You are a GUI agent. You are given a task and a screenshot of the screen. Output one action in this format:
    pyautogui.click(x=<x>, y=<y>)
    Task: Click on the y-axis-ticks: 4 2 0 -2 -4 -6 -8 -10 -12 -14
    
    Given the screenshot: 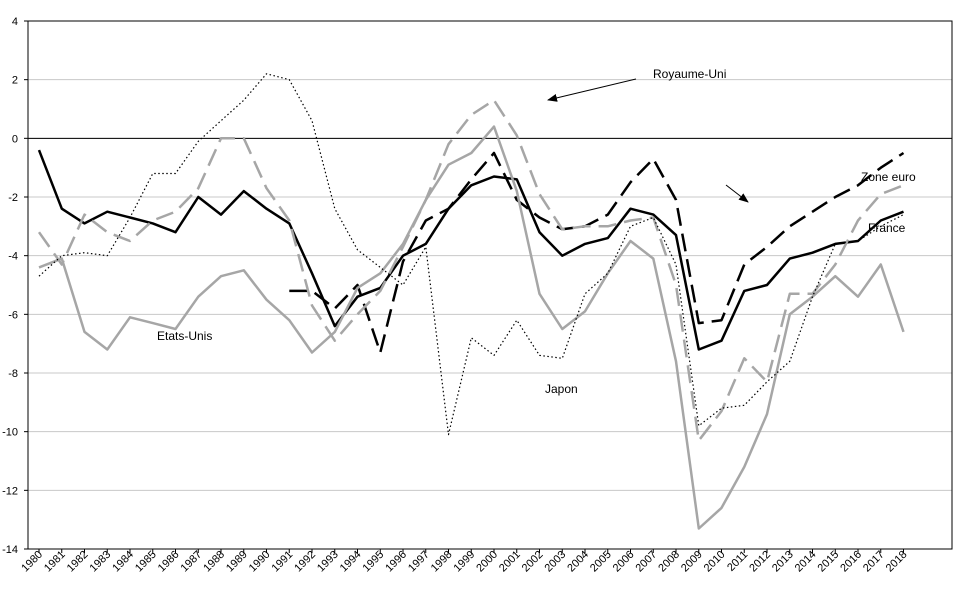 What is the action you would take?
    pyautogui.click(x=15, y=286)
    